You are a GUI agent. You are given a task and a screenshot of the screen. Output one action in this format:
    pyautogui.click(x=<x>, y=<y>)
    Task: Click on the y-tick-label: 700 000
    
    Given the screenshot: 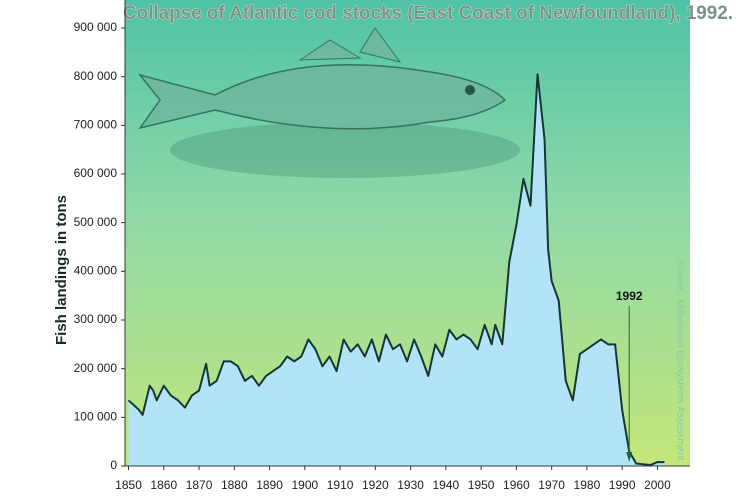 What is the action you would take?
    pyautogui.click(x=96, y=125)
    